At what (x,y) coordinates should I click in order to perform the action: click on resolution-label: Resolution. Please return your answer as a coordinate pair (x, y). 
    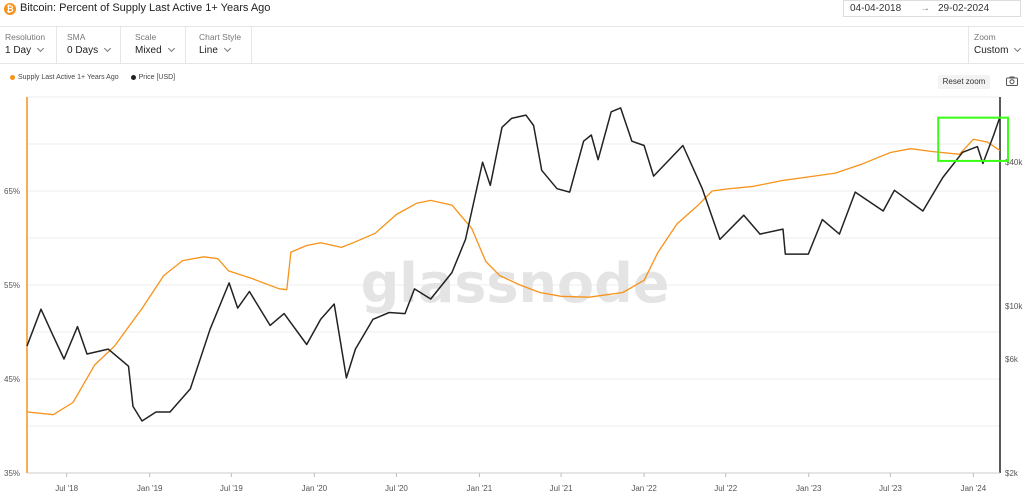
    Looking at the image, I should click on (25, 37).